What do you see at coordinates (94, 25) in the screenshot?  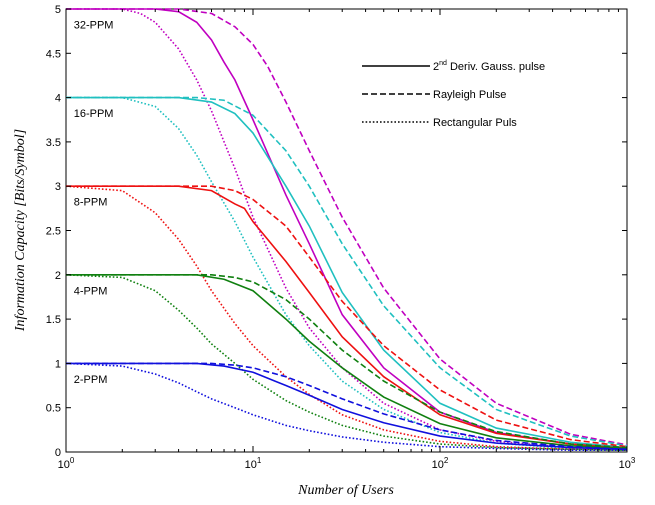 I see `group-label-32-ppm: 32-PPM` at bounding box center [94, 25].